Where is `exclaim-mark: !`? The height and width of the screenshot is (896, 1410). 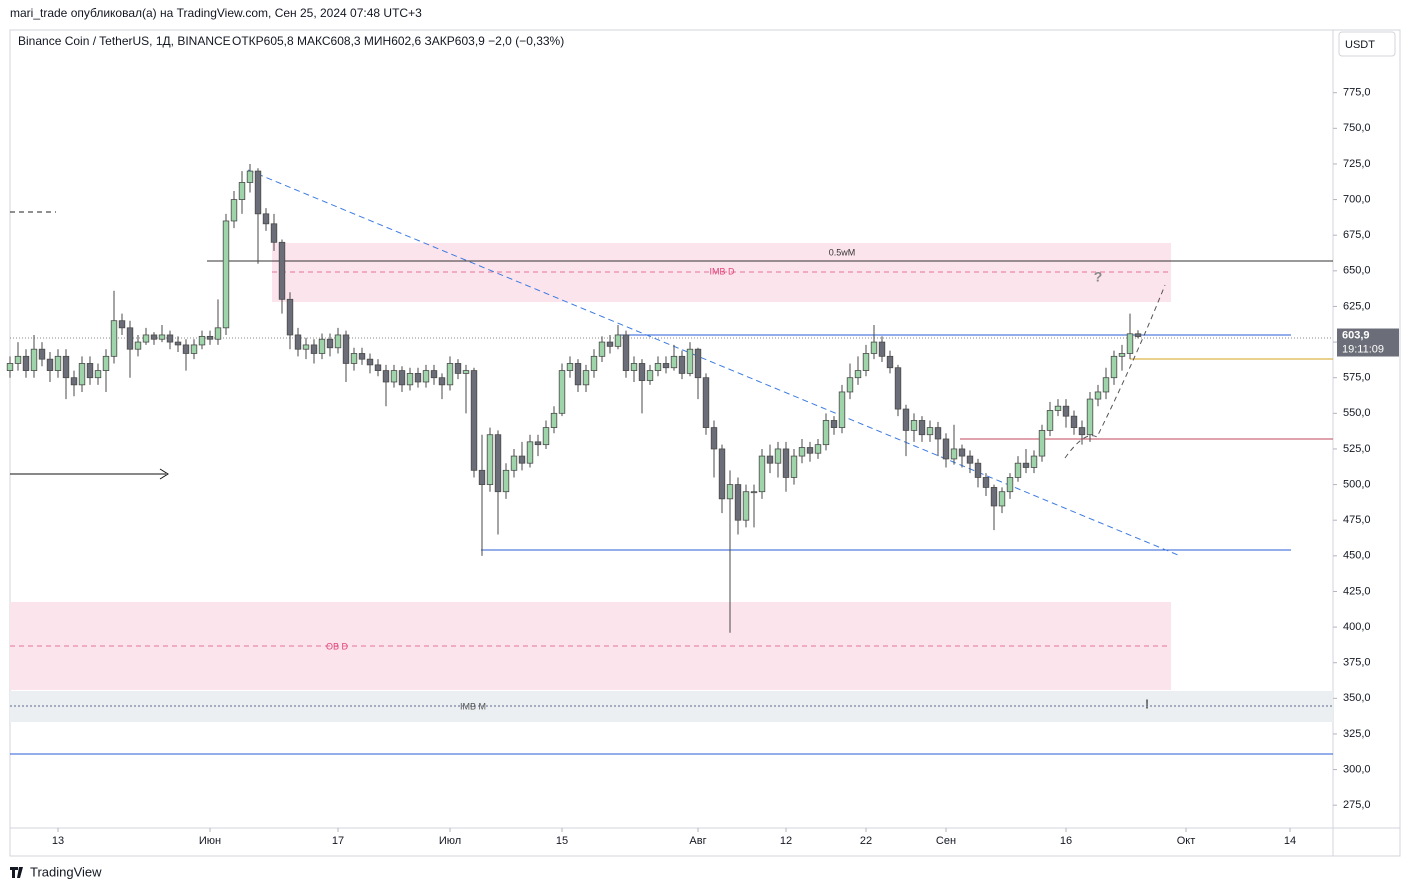
exclaim-mark: ! is located at coordinates (1147, 703).